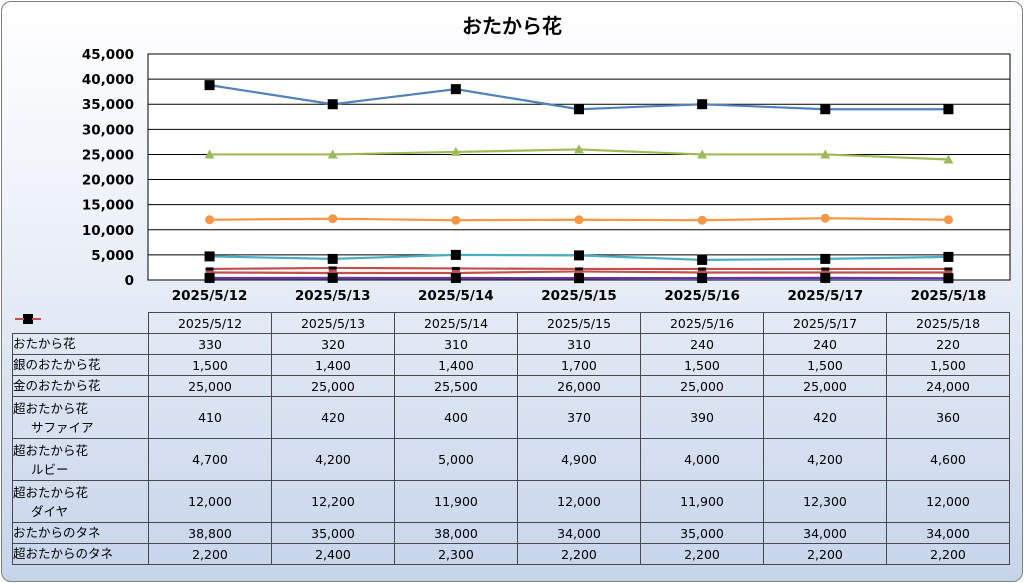 Image resolution: width=1024 pixels, height=583 pixels. What do you see at coordinates (579, 296) in the screenshot?
I see `x-tick-label: 2025/5/15` at bounding box center [579, 296].